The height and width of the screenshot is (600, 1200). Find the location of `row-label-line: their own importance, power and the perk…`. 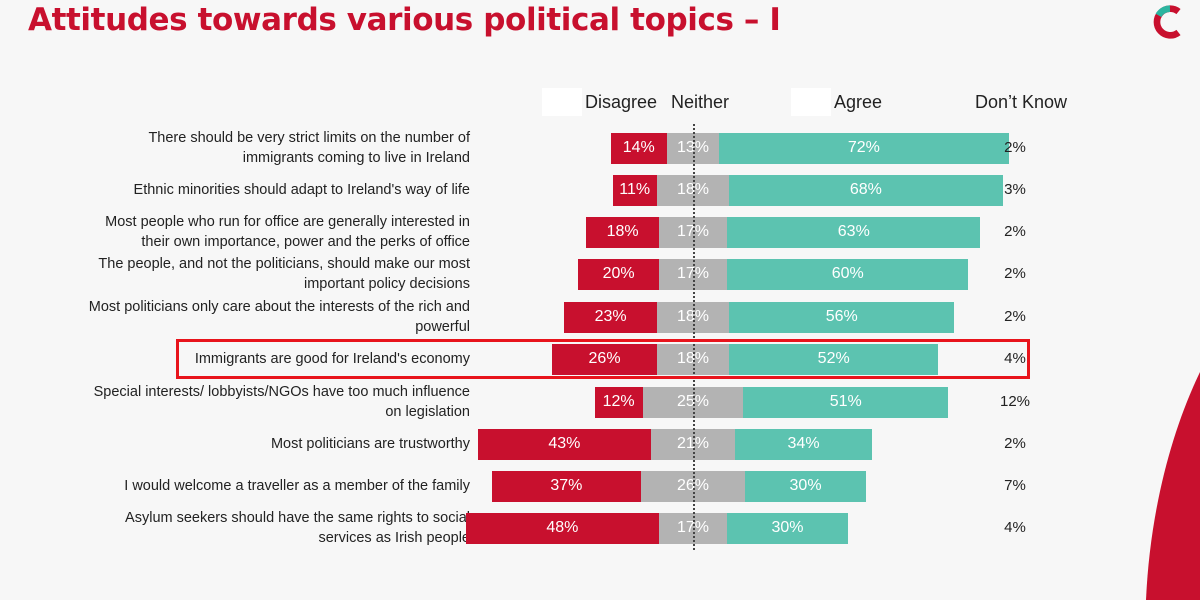

row-label-line: their own importance, power and the perk… is located at coordinates (305, 242).